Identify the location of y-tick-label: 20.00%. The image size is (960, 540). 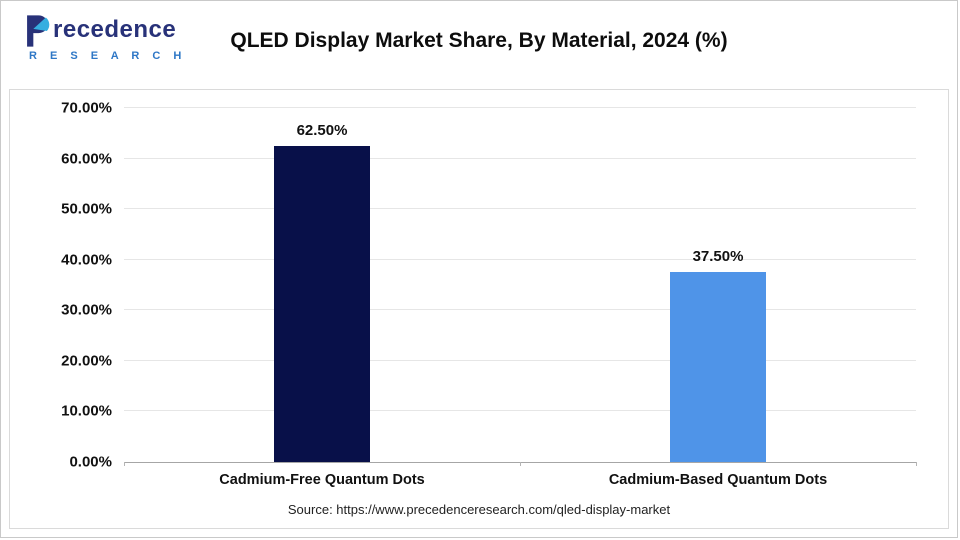
(86, 361).